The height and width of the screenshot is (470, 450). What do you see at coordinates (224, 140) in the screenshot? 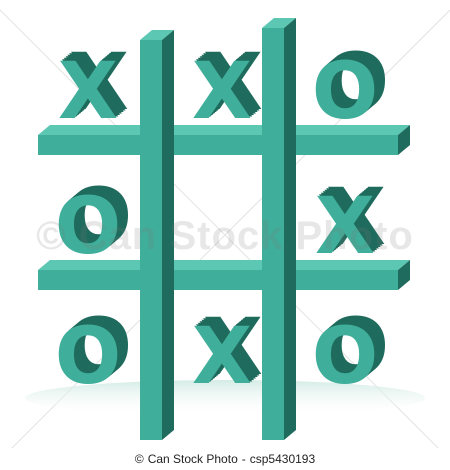
I see `horizontal-bar-top` at bounding box center [224, 140].